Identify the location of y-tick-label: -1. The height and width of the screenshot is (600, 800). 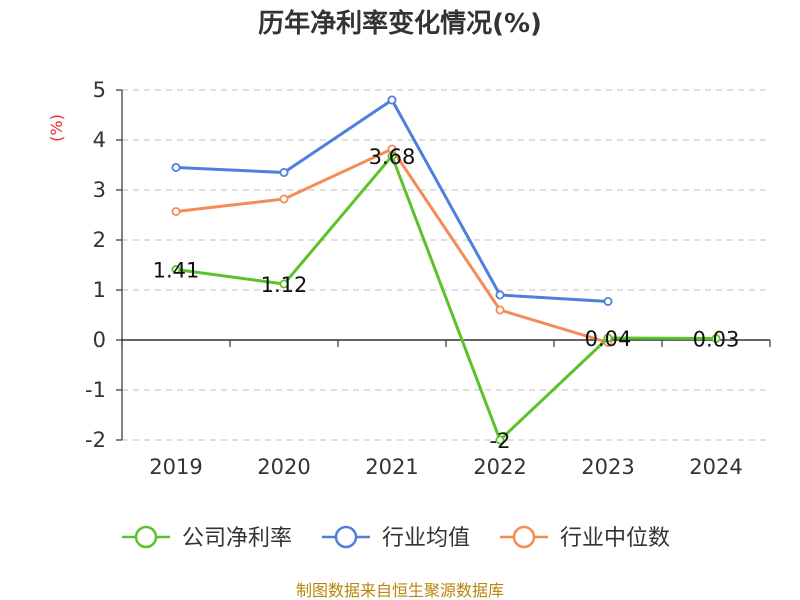
(95, 390).